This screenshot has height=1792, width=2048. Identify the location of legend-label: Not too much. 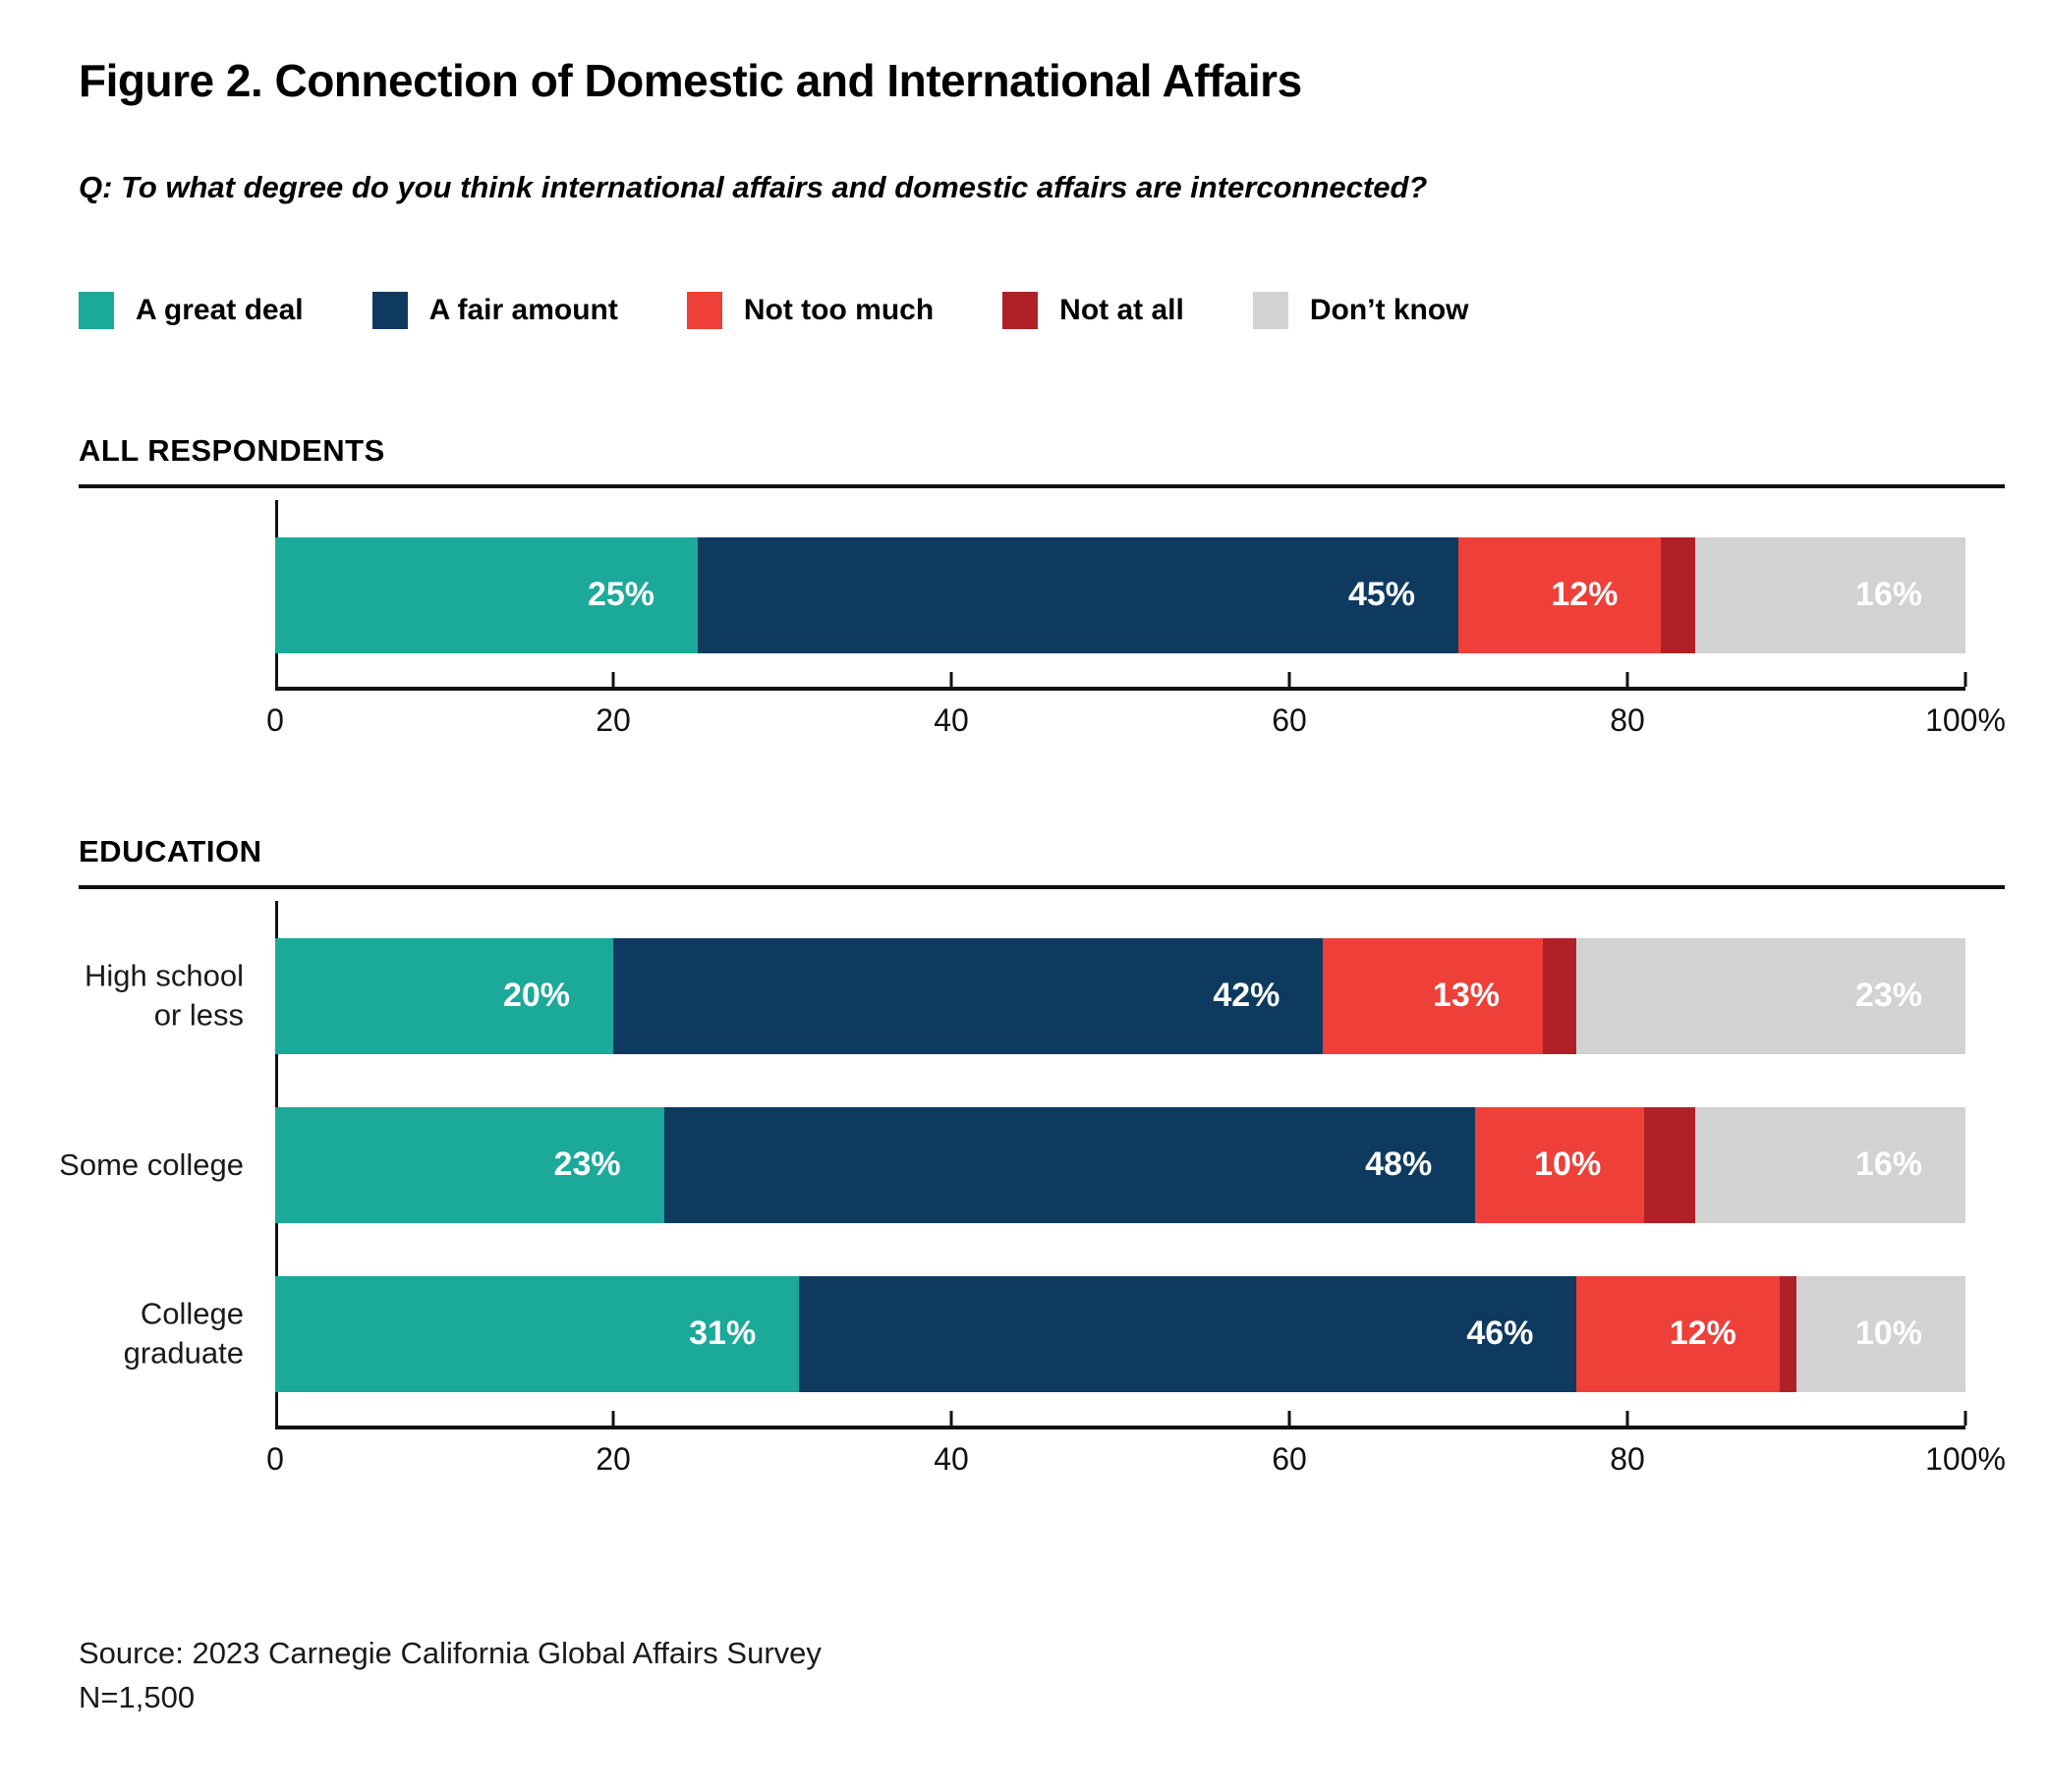
(839, 309).